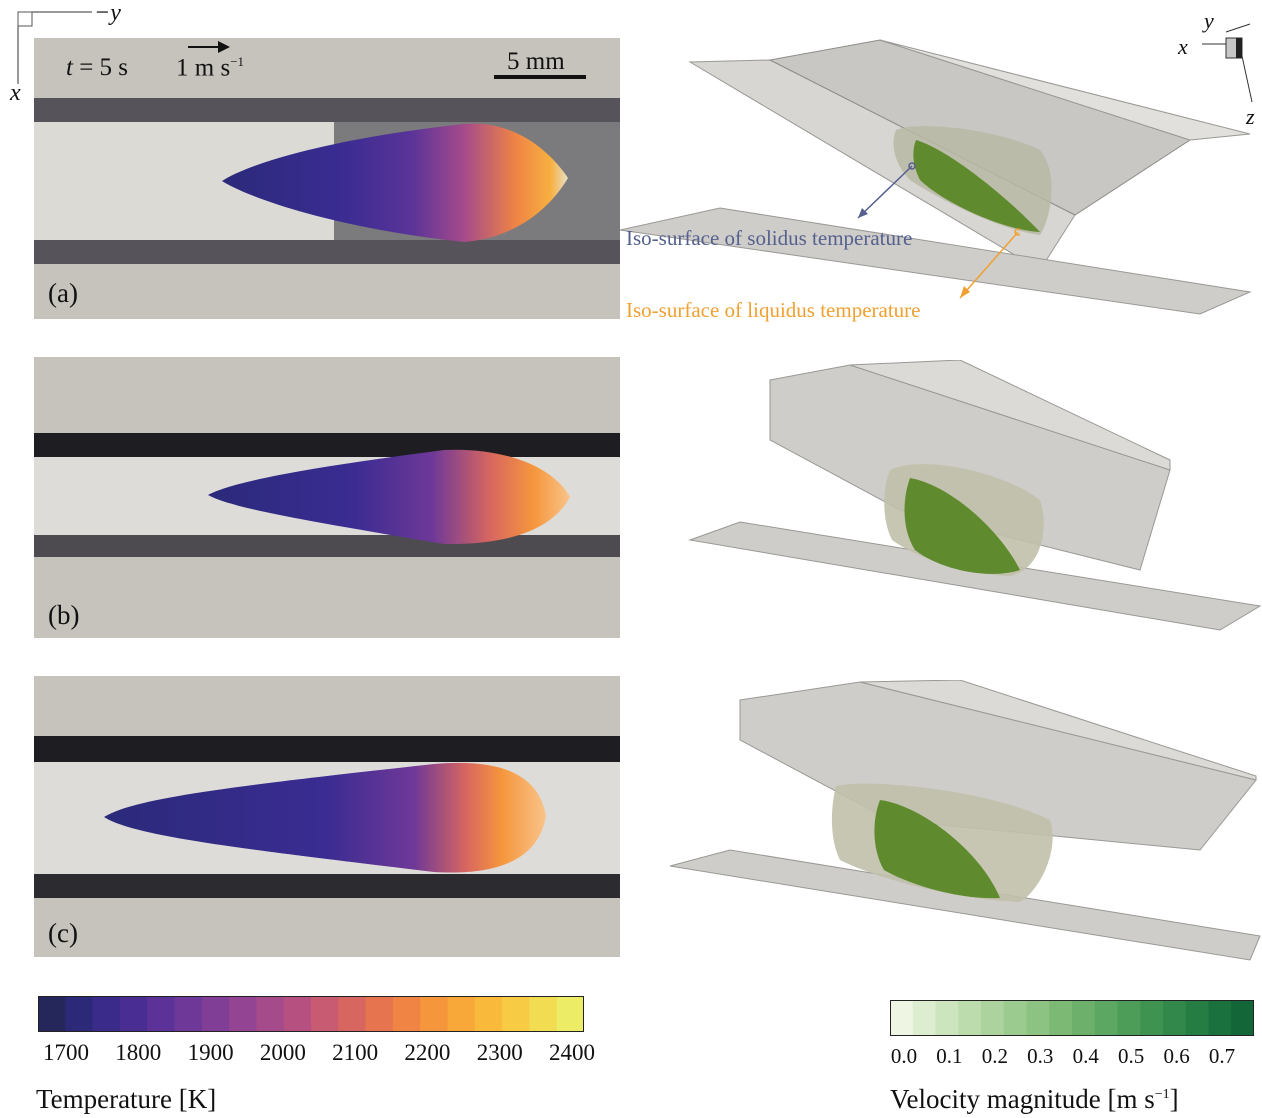  What do you see at coordinates (210, 1052) in the screenshot?
I see `colorbar-tick-label: 1900` at bounding box center [210, 1052].